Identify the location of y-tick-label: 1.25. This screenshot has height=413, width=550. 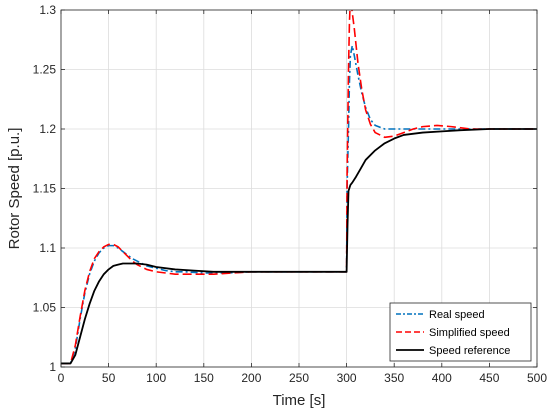
(45, 70).